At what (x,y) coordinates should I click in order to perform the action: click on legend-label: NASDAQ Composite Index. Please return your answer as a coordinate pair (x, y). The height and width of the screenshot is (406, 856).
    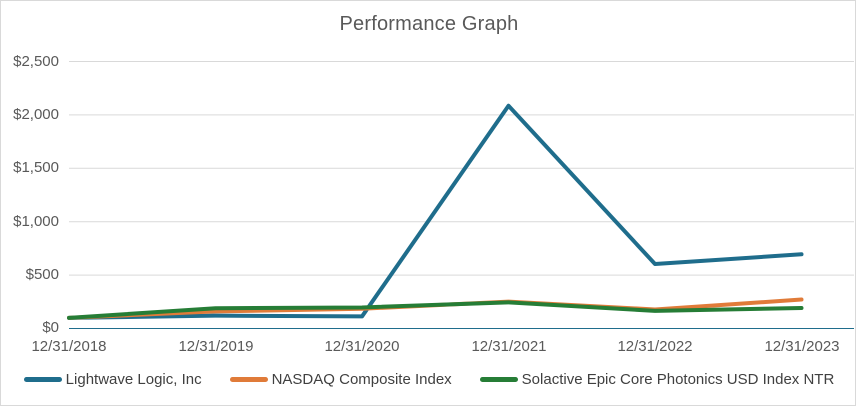
    Looking at the image, I should click on (361, 379).